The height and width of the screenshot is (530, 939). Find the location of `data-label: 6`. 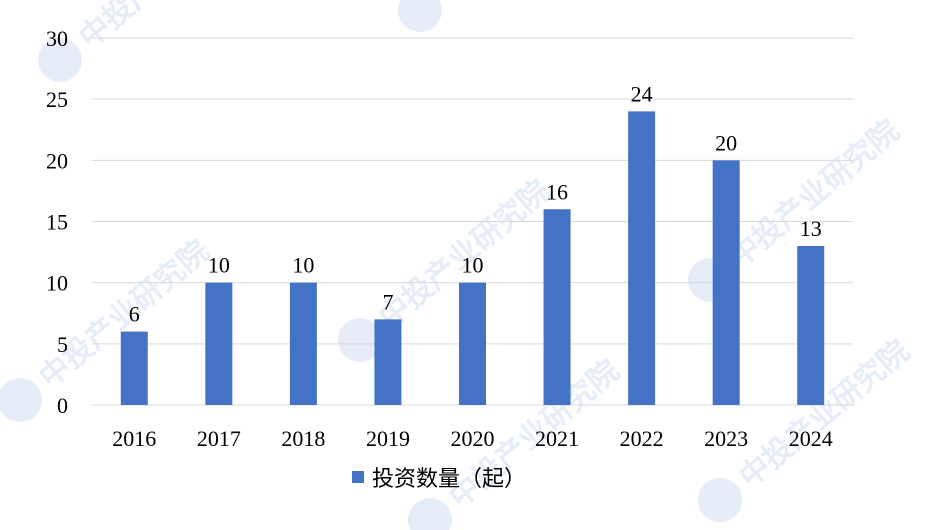

data-label: 6 is located at coordinates (134, 314).